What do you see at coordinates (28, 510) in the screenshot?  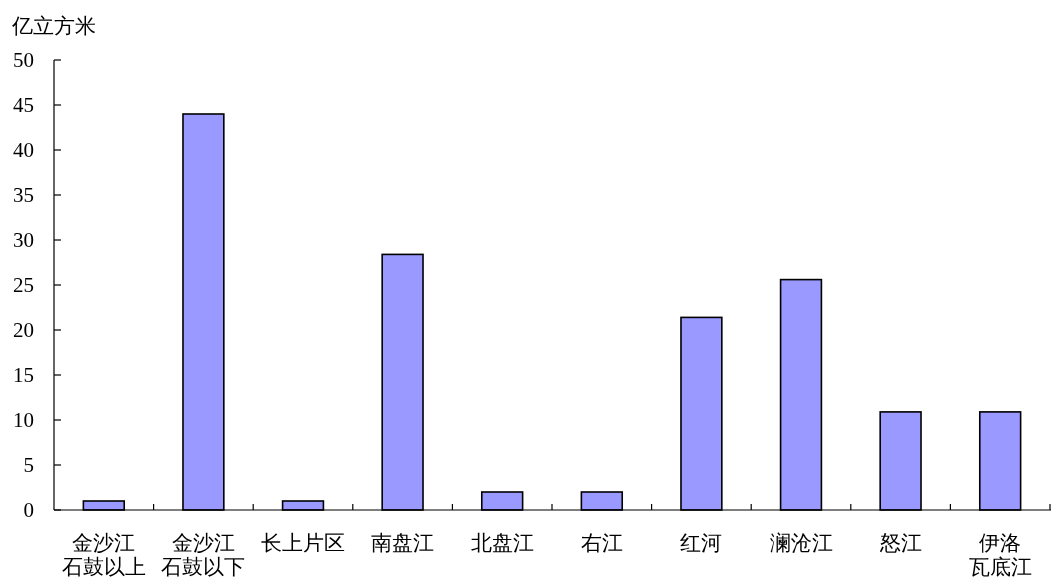 I see `y-tick-label: 0` at bounding box center [28, 510].